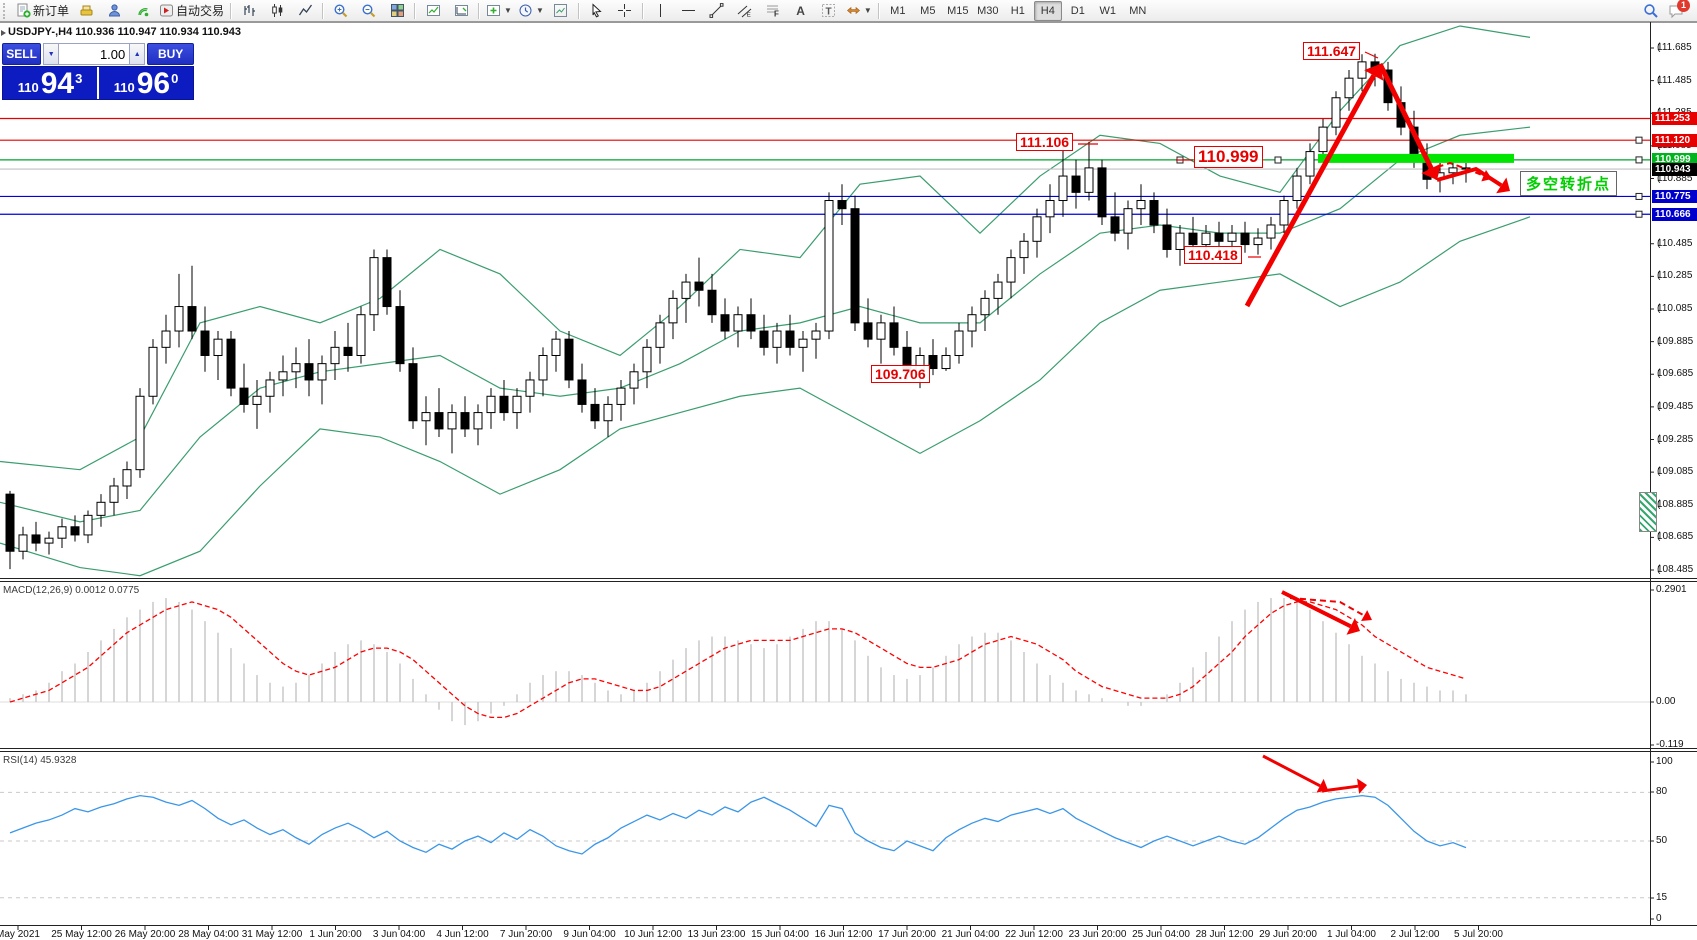  What do you see at coordinates (1681, 11) in the screenshot?
I see `chat-icon: 1` at bounding box center [1681, 11].